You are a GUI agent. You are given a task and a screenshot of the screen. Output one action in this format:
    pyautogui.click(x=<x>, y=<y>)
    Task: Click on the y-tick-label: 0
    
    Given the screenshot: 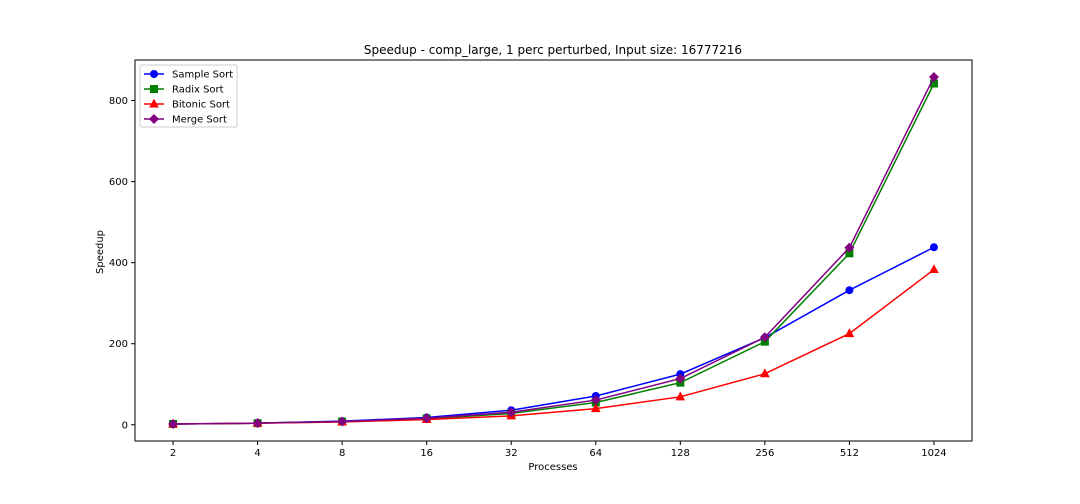 What is the action you would take?
    pyautogui.click(x=125, y=425)
    